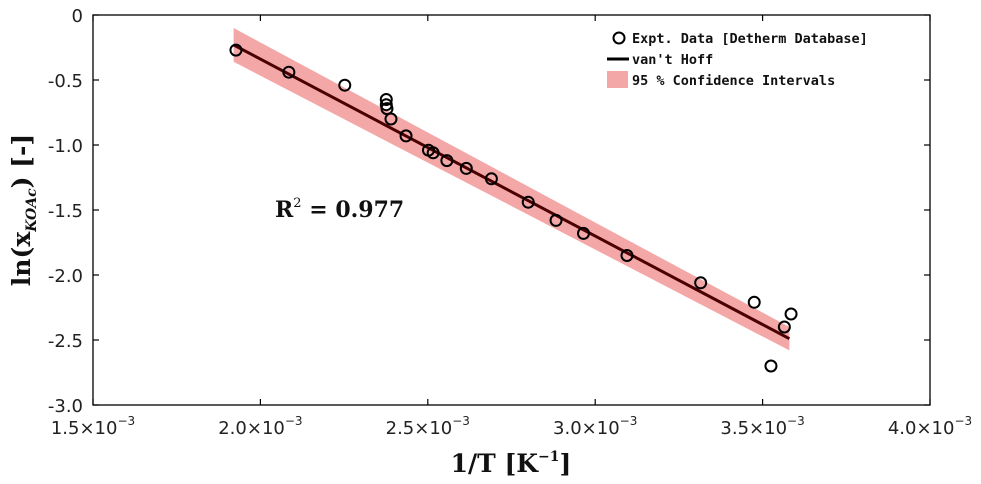 The width and height of the screenshot is (981, 484). What do you see at coordinates (750, 39) in the screenshot?
I see `legend-label-data: Expt. Data [Detherm Database]` at bounding box center [750, 39].